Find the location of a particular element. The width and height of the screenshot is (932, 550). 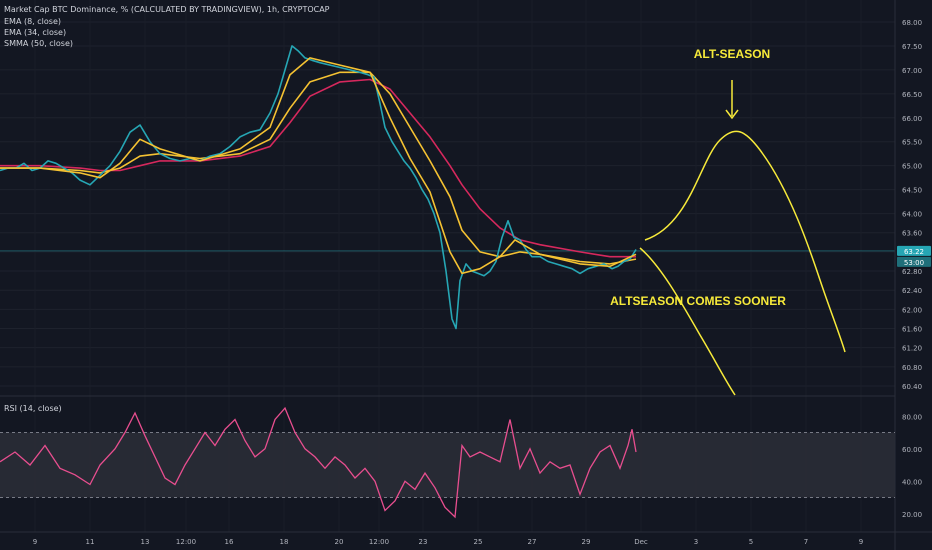

rsi-band-fill is located at coordinates (447, 465).